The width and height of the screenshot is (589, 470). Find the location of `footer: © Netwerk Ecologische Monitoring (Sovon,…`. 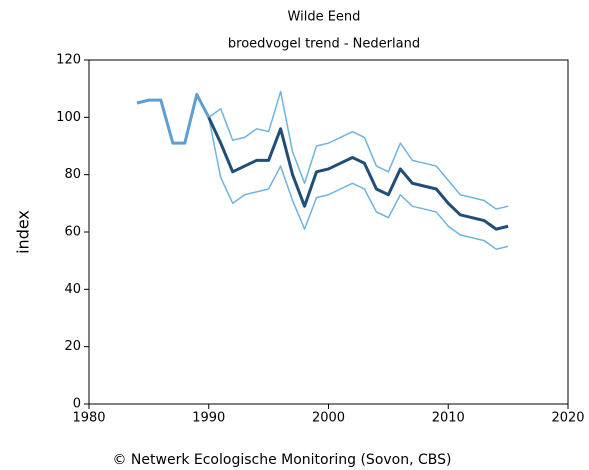

footer: © Netwerk Ecologische Monitoring (Sovon,… is located at coordinates (281, 460).